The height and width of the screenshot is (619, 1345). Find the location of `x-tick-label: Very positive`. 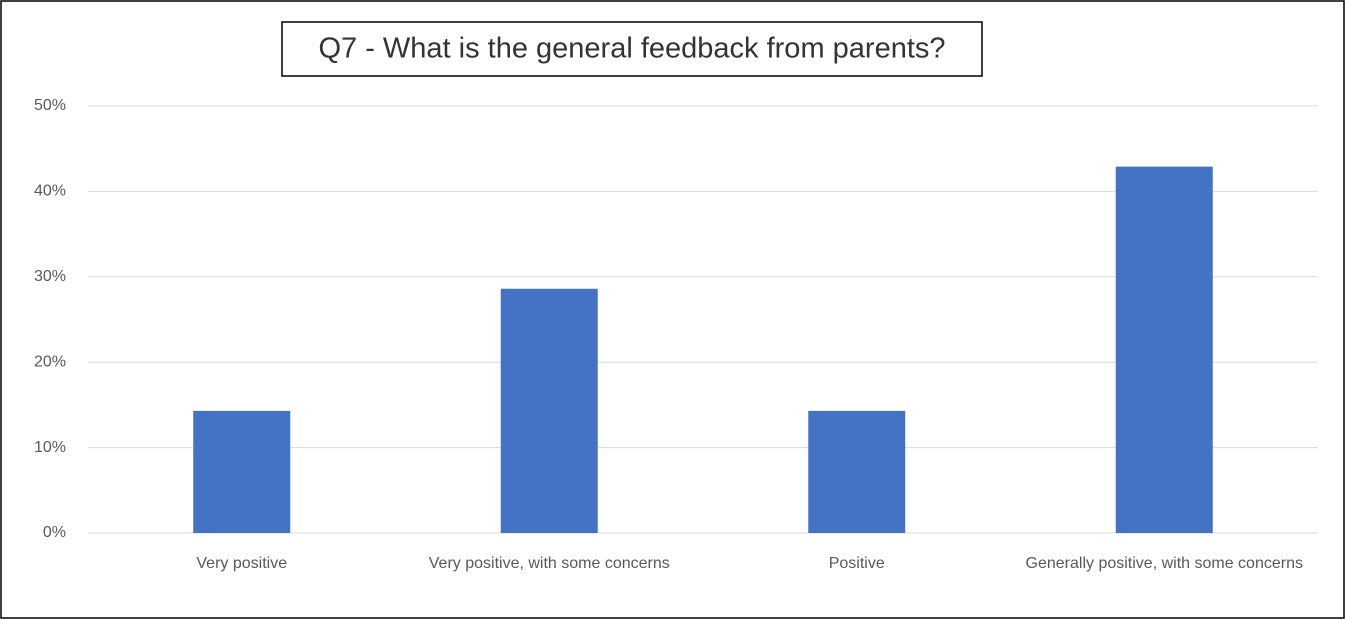

x-tick-label: Very positive is located at coordinates (242, 563).